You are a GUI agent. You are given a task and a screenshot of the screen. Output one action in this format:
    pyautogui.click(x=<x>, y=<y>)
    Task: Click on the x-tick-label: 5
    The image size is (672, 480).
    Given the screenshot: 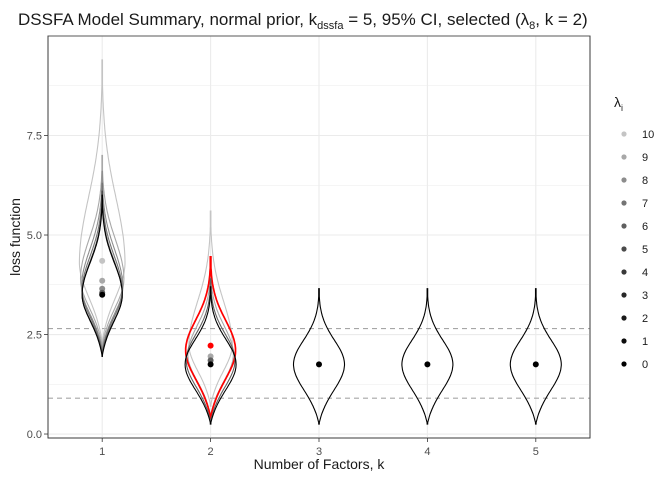 What is the action you would take?
    pyautogui.click(x=536, y=452)
    